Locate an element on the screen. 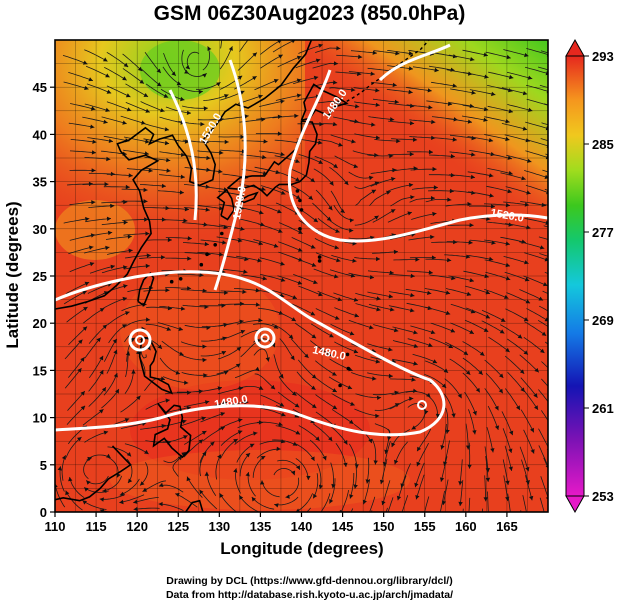 This screenshot has width=619, height=605. contour-line is located at coordinates (183, 155).